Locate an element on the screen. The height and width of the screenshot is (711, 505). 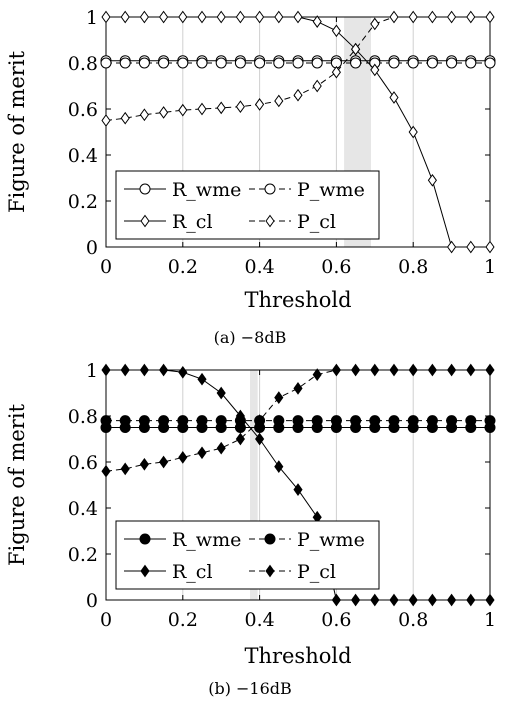
x-tick-label: 0.2 is located at coordinates (183, 620).